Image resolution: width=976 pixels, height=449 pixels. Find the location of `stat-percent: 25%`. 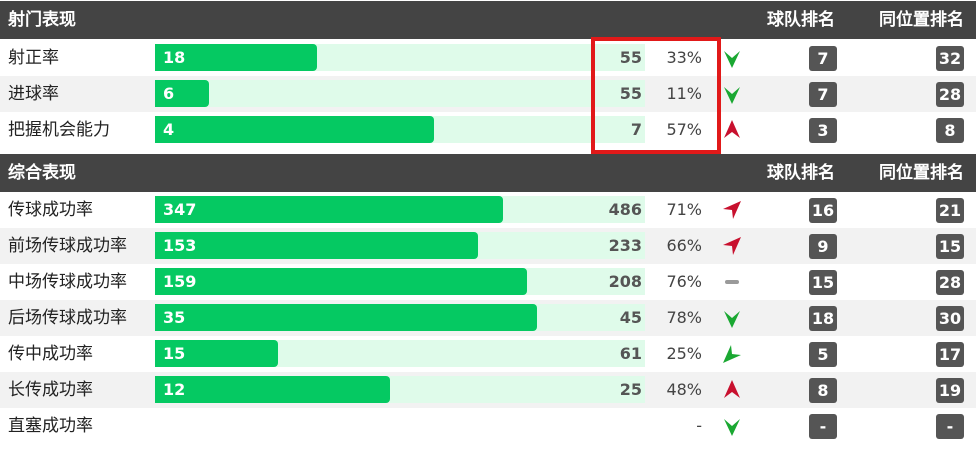

stat-percent: 25% is located at coordinates (684, 353).